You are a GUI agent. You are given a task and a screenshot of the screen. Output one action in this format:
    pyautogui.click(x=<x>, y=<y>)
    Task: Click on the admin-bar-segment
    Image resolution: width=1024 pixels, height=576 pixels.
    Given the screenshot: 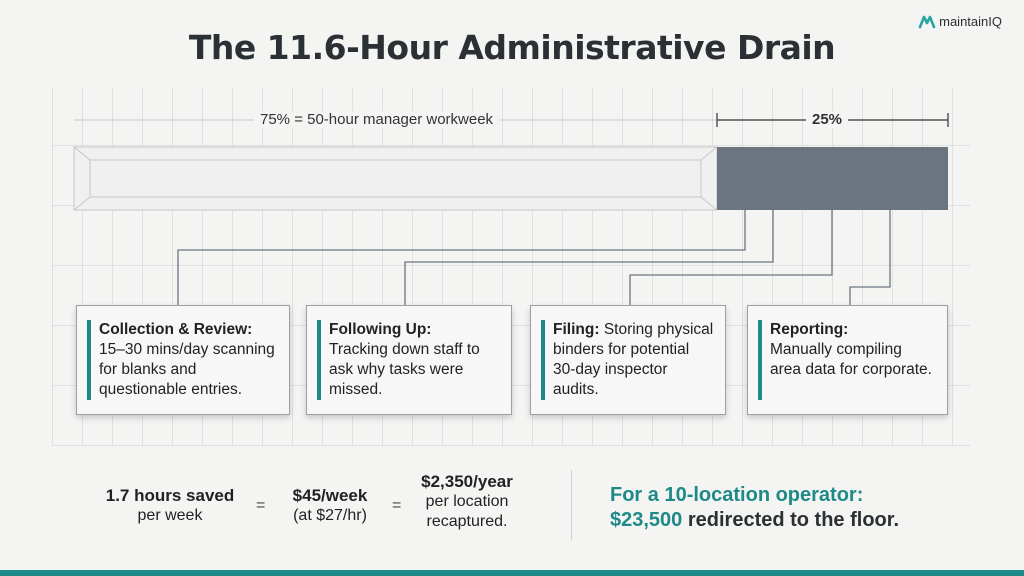 What is the action you would take?
    pyautogui.click(x=832, y=178)
    